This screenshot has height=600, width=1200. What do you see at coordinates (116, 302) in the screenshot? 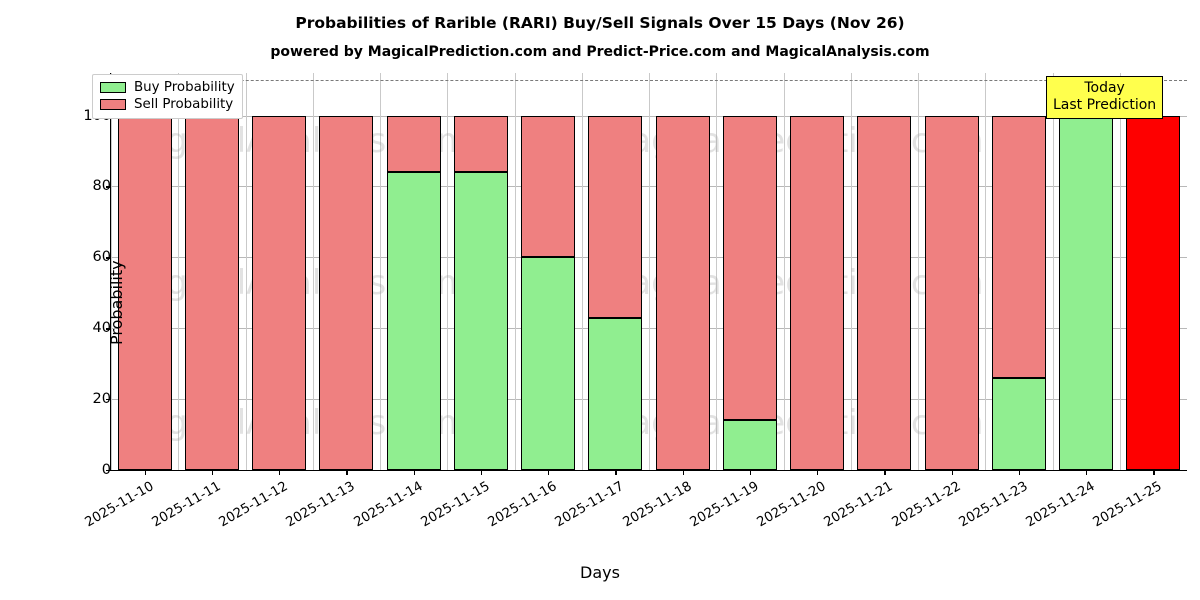
I see `y-axis-label: Probability` at bounding box center [116, 302].